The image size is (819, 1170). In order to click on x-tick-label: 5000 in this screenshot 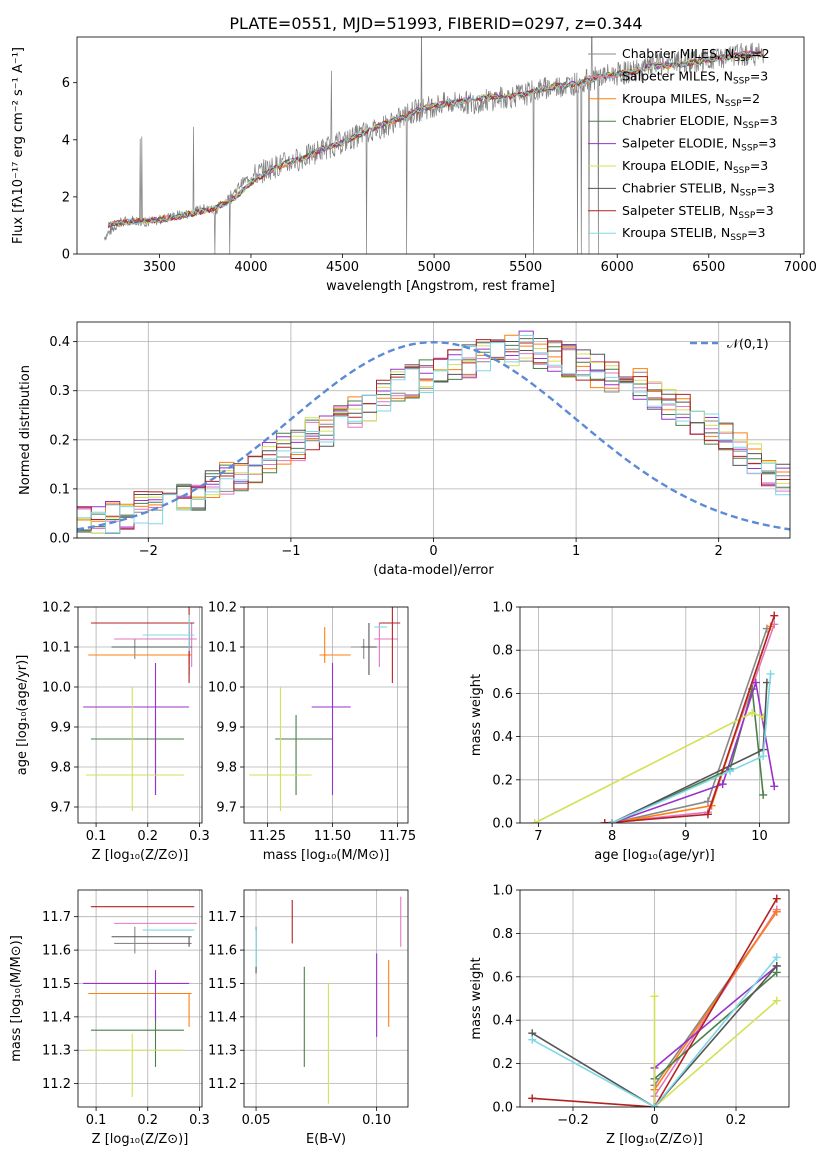, I will do `click(434, 267)`.